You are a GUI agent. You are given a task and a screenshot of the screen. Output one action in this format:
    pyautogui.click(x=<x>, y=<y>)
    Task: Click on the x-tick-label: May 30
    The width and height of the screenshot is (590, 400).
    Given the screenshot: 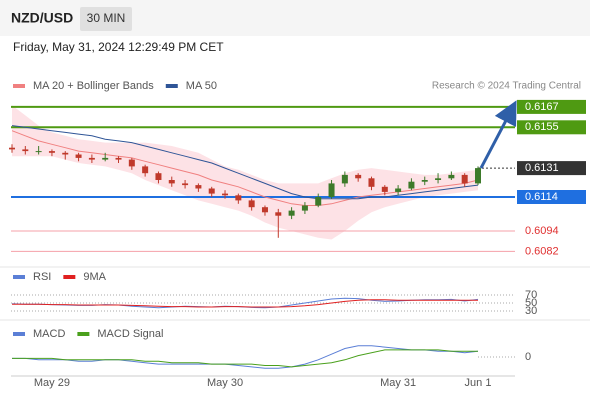 What is the action you would take?
    pyautogui.click(x=225, y=383)
    